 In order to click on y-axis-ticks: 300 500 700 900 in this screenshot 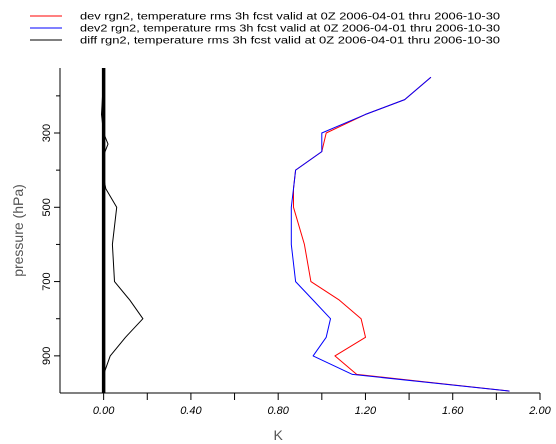, I will do `click(50, 230)`.